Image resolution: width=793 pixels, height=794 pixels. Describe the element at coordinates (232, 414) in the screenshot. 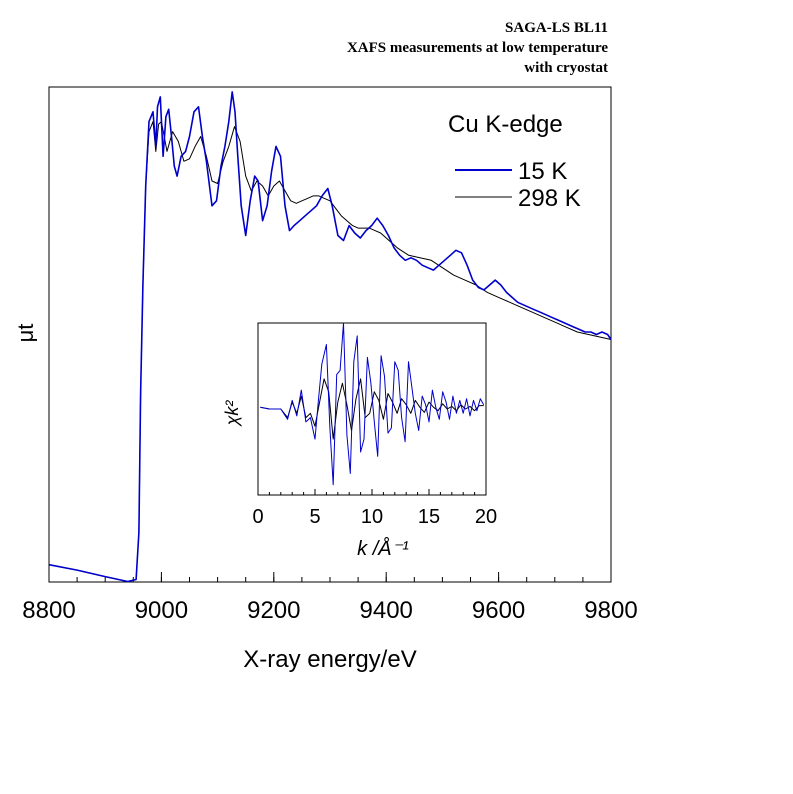

I see `inset-y-axis-label: χk²` at that location.